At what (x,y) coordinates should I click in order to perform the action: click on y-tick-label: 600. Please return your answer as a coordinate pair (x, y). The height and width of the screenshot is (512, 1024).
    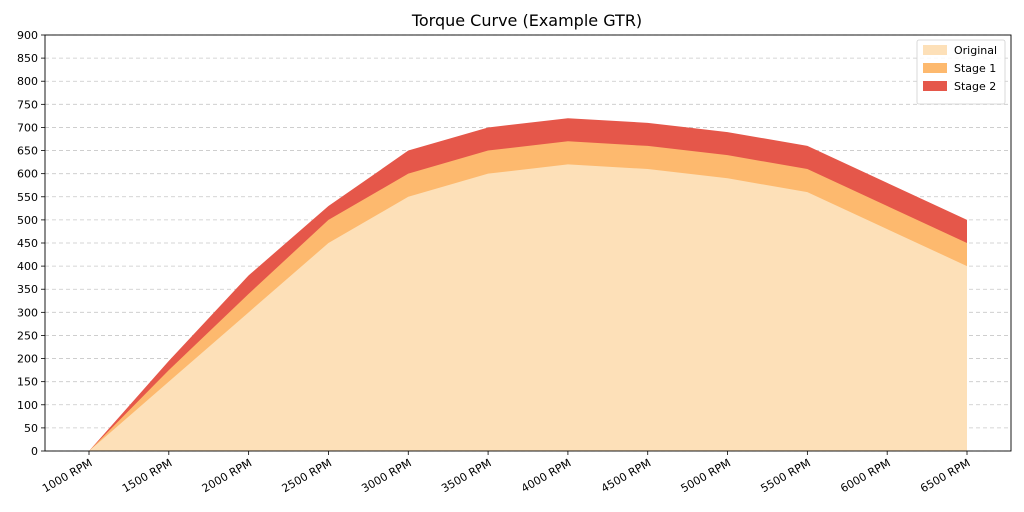
    Looking at the image, I should click on (27, 174).